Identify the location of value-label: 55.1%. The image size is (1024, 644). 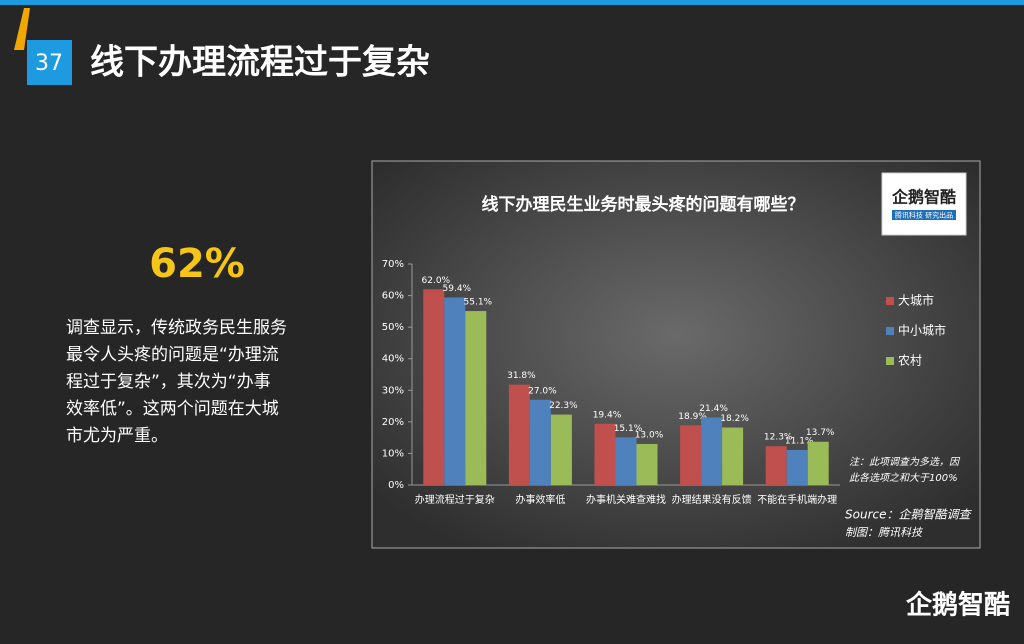
(478, 303).